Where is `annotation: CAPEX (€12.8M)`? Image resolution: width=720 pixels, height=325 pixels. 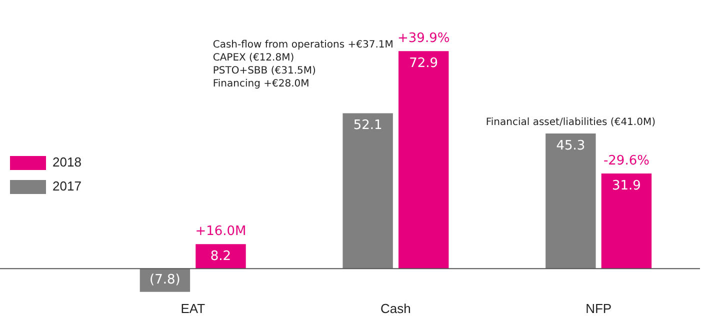 annotation: CAPEX (€12.8M) is located at coordinates (253, 58).